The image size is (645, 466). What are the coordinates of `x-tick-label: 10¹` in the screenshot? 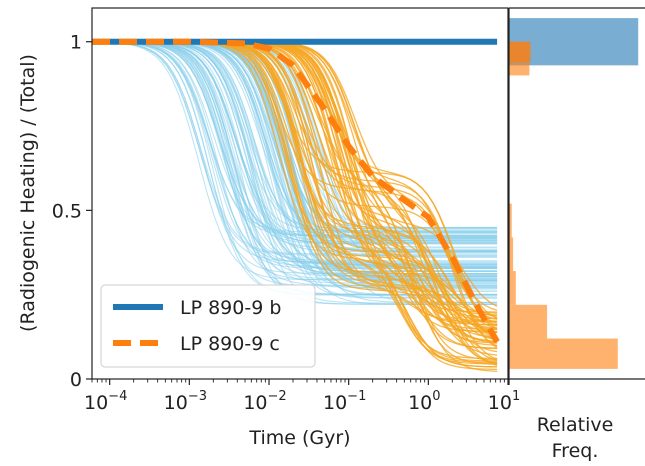 It's located at (504, 401).